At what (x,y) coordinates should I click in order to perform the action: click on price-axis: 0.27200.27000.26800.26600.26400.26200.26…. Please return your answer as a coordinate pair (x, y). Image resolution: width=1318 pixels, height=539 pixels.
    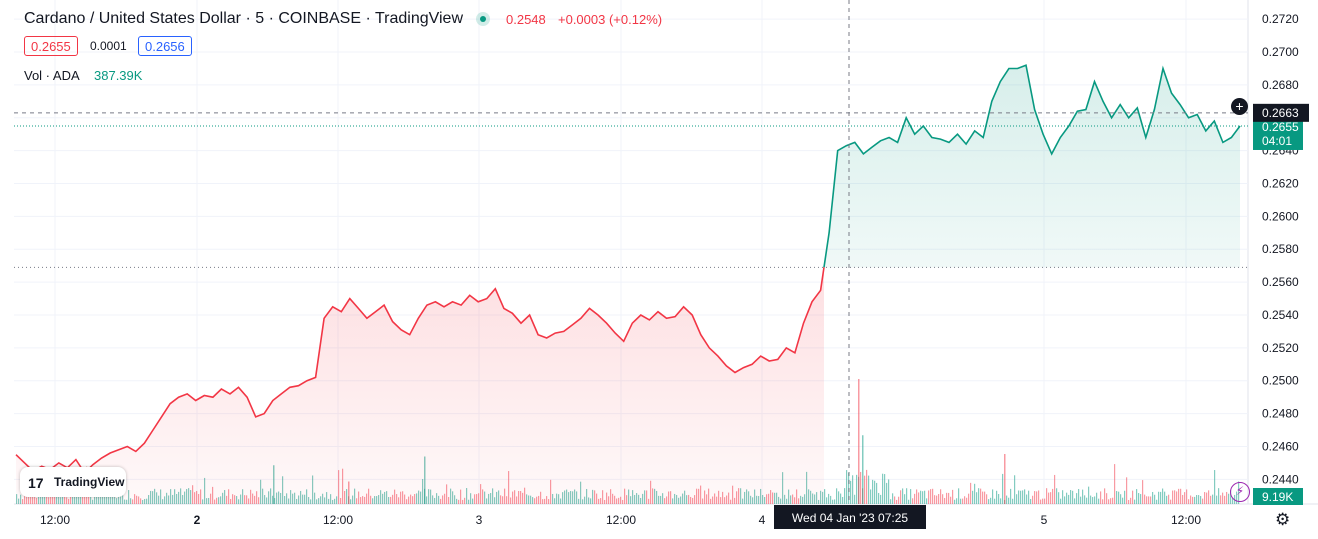
    Looking at the image, I should click on (1280, 249).